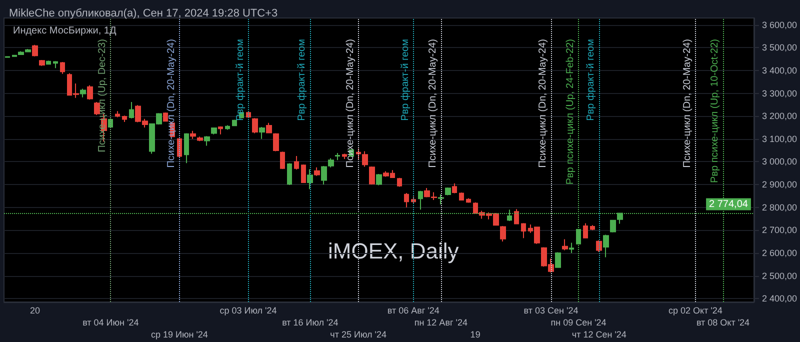  Describe the element at coordinates (780, 161) in the screenshot. I see `y-tick-label: 3 000,00` at that location.